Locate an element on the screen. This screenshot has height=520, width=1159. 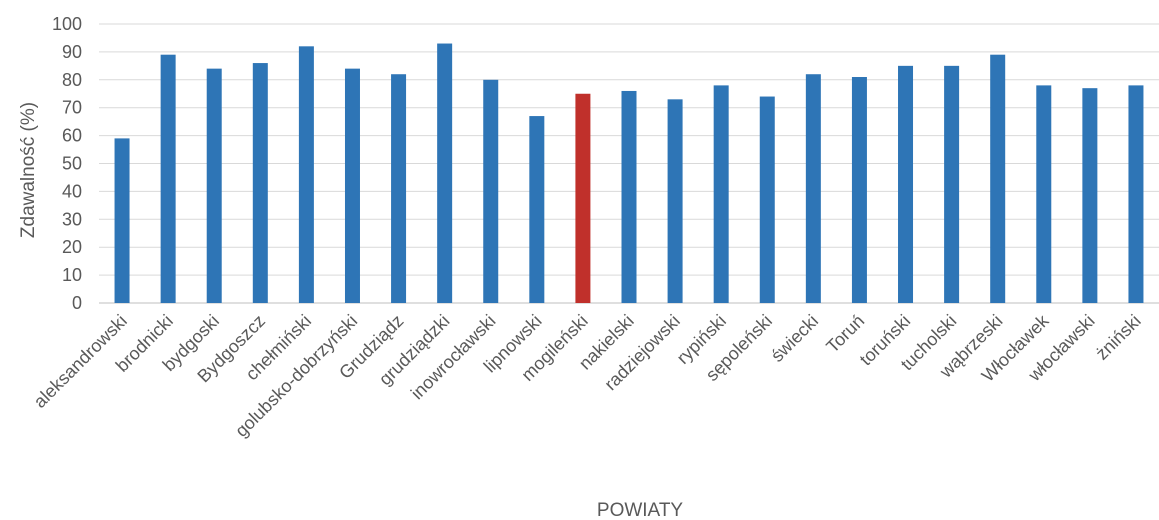
y-tick-label: 50 is located at coordinates (72, 164).